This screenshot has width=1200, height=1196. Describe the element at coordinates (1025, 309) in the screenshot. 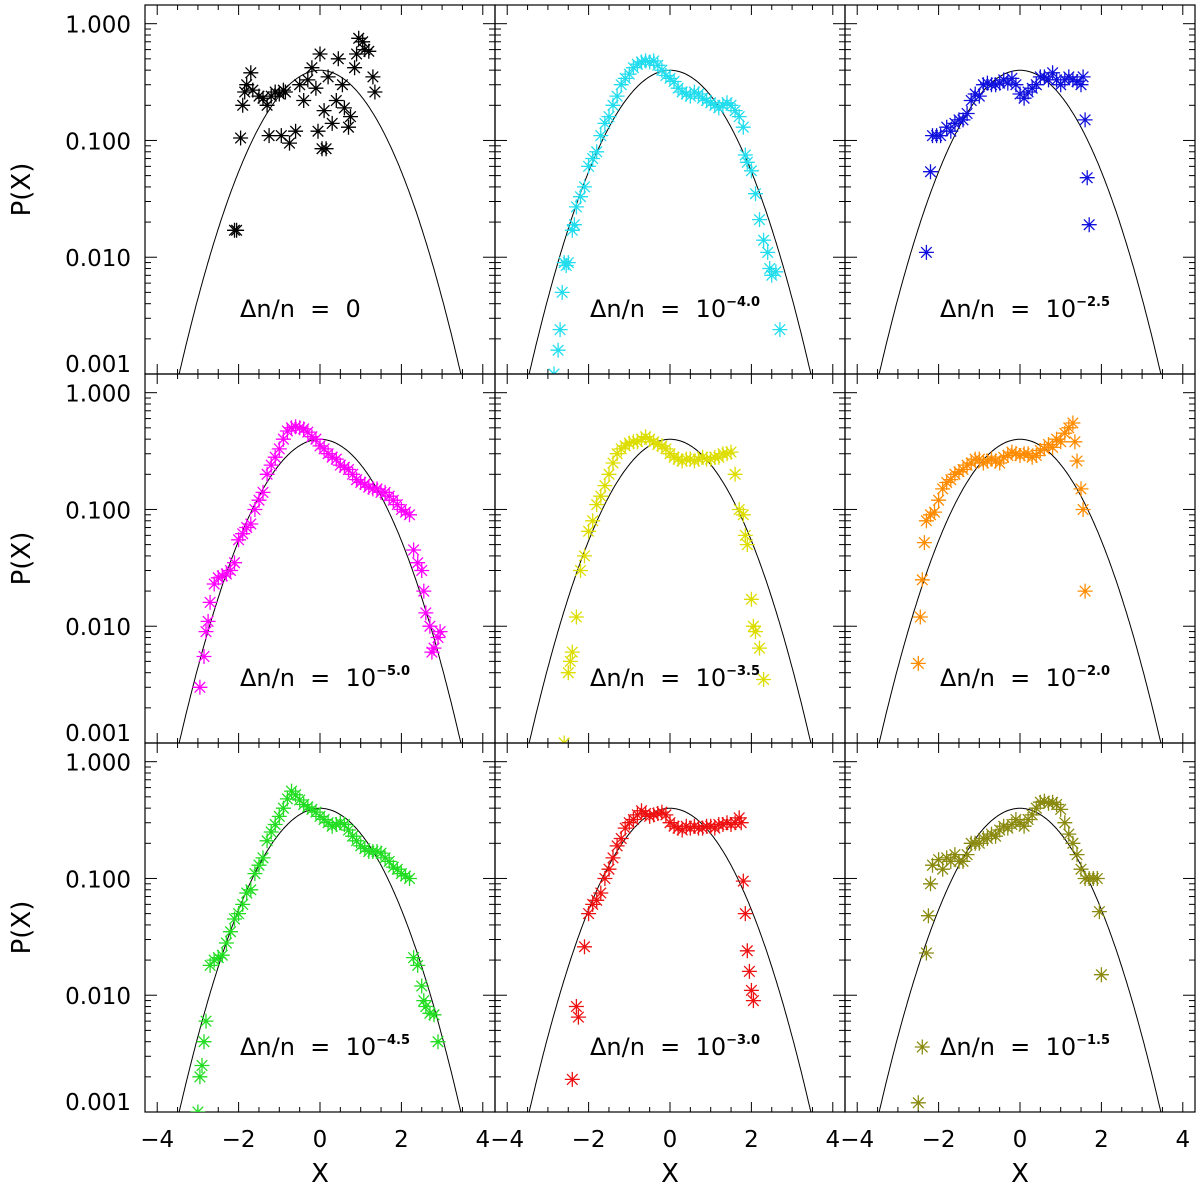

I see `panel-label: Δn/n = 10−2.5` at that location.